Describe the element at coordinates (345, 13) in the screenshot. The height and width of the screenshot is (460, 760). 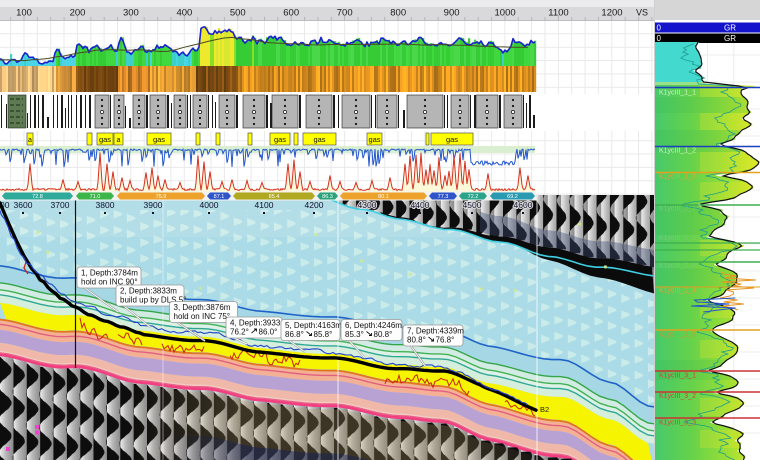
I see `svg-text: 700` at that location.